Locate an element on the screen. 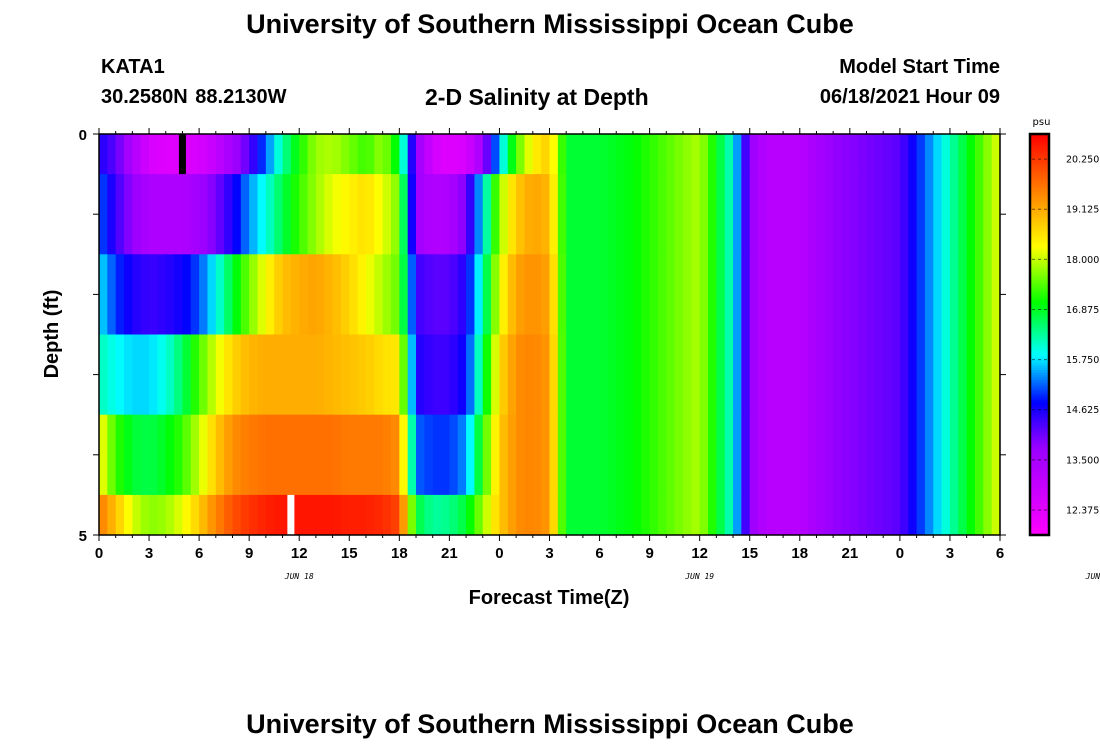 This screenshot has height=750, width=1100. colorbar-label: 16.875 is located at coordinates (1082, 310).